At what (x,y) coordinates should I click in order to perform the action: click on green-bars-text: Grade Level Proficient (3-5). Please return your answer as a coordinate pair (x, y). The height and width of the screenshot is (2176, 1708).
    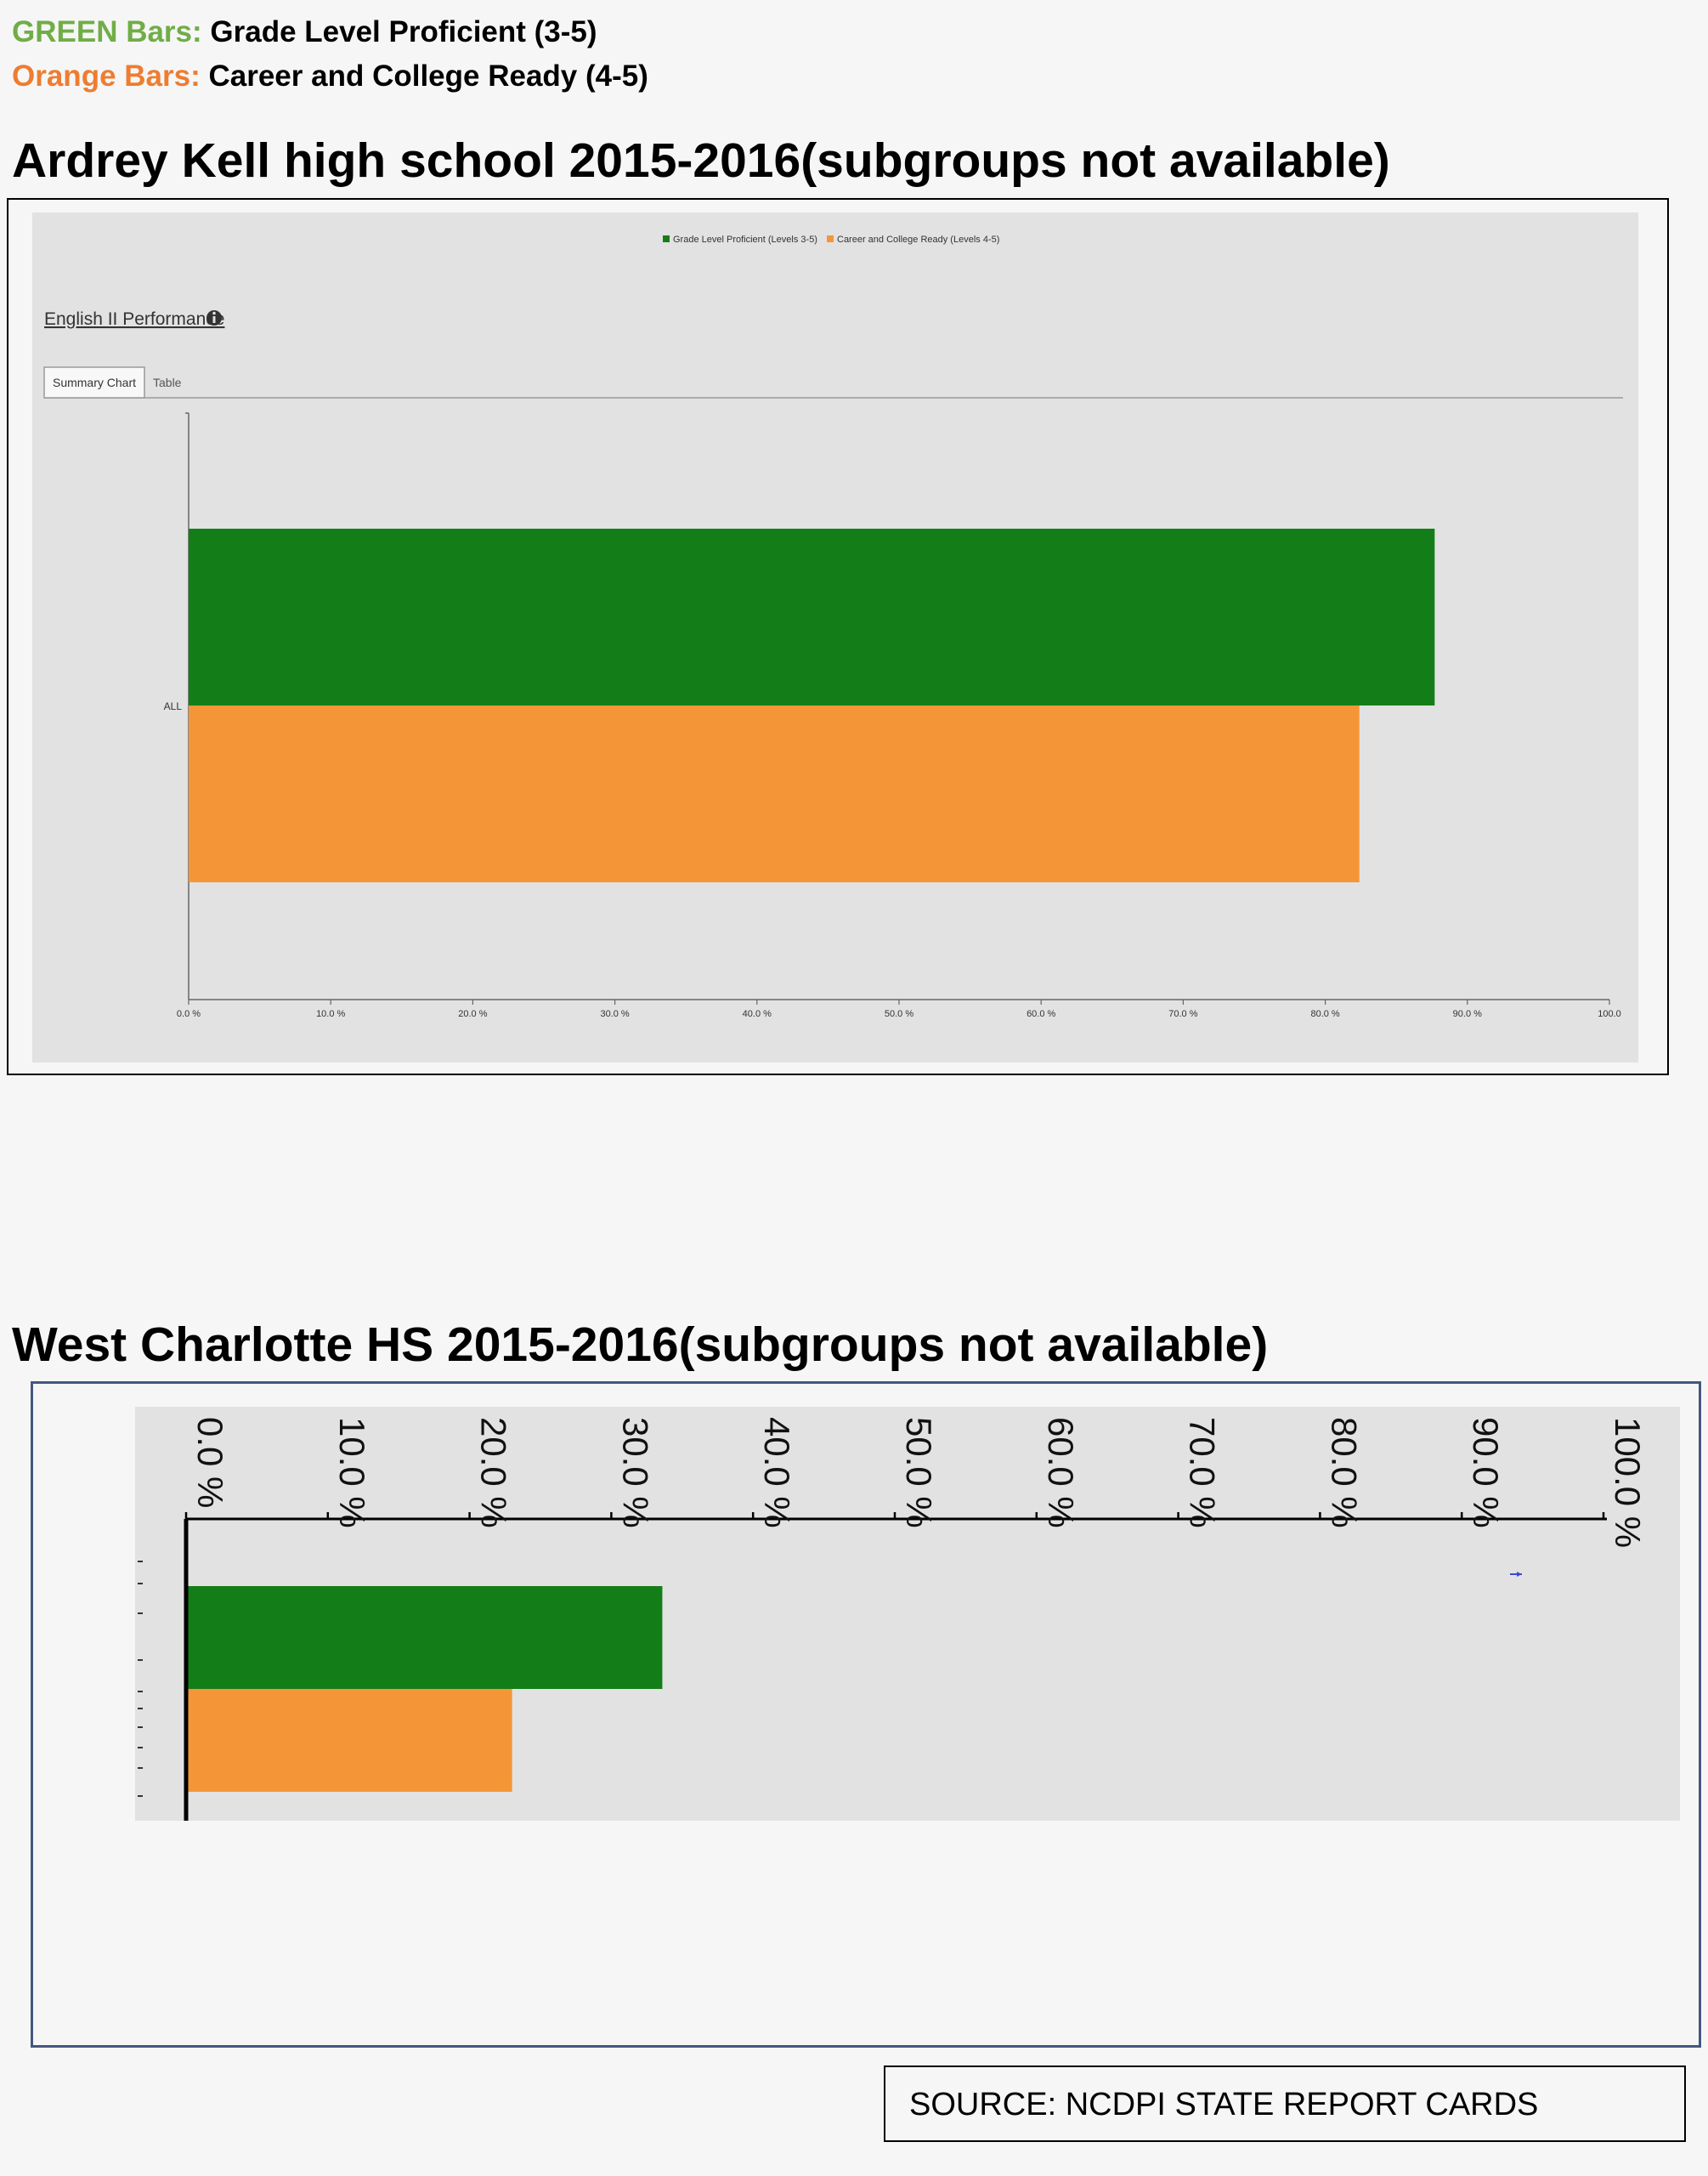
    Looking at the image, I should click on (403, 32).